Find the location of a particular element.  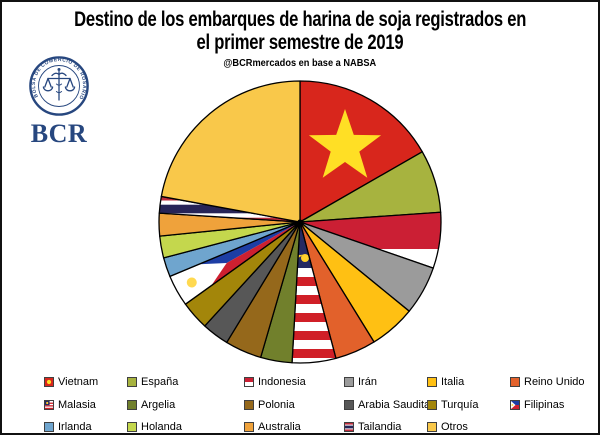

pie-center-dot is located at coordinates (300, 222).